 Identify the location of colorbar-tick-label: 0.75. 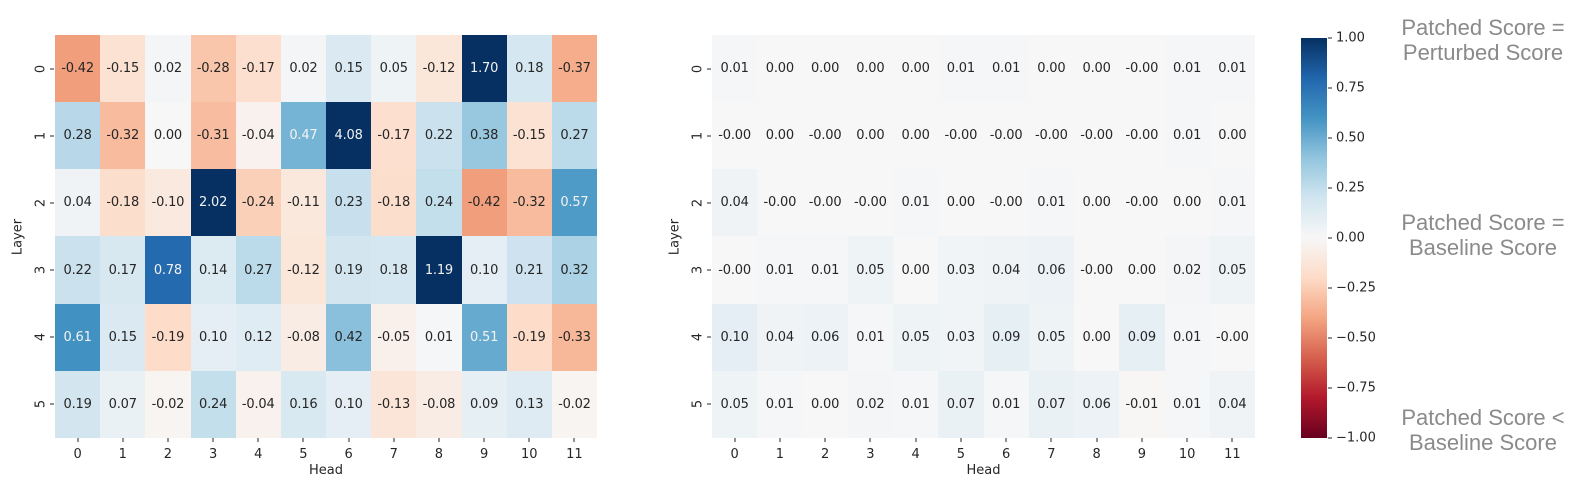
(1350, 88).